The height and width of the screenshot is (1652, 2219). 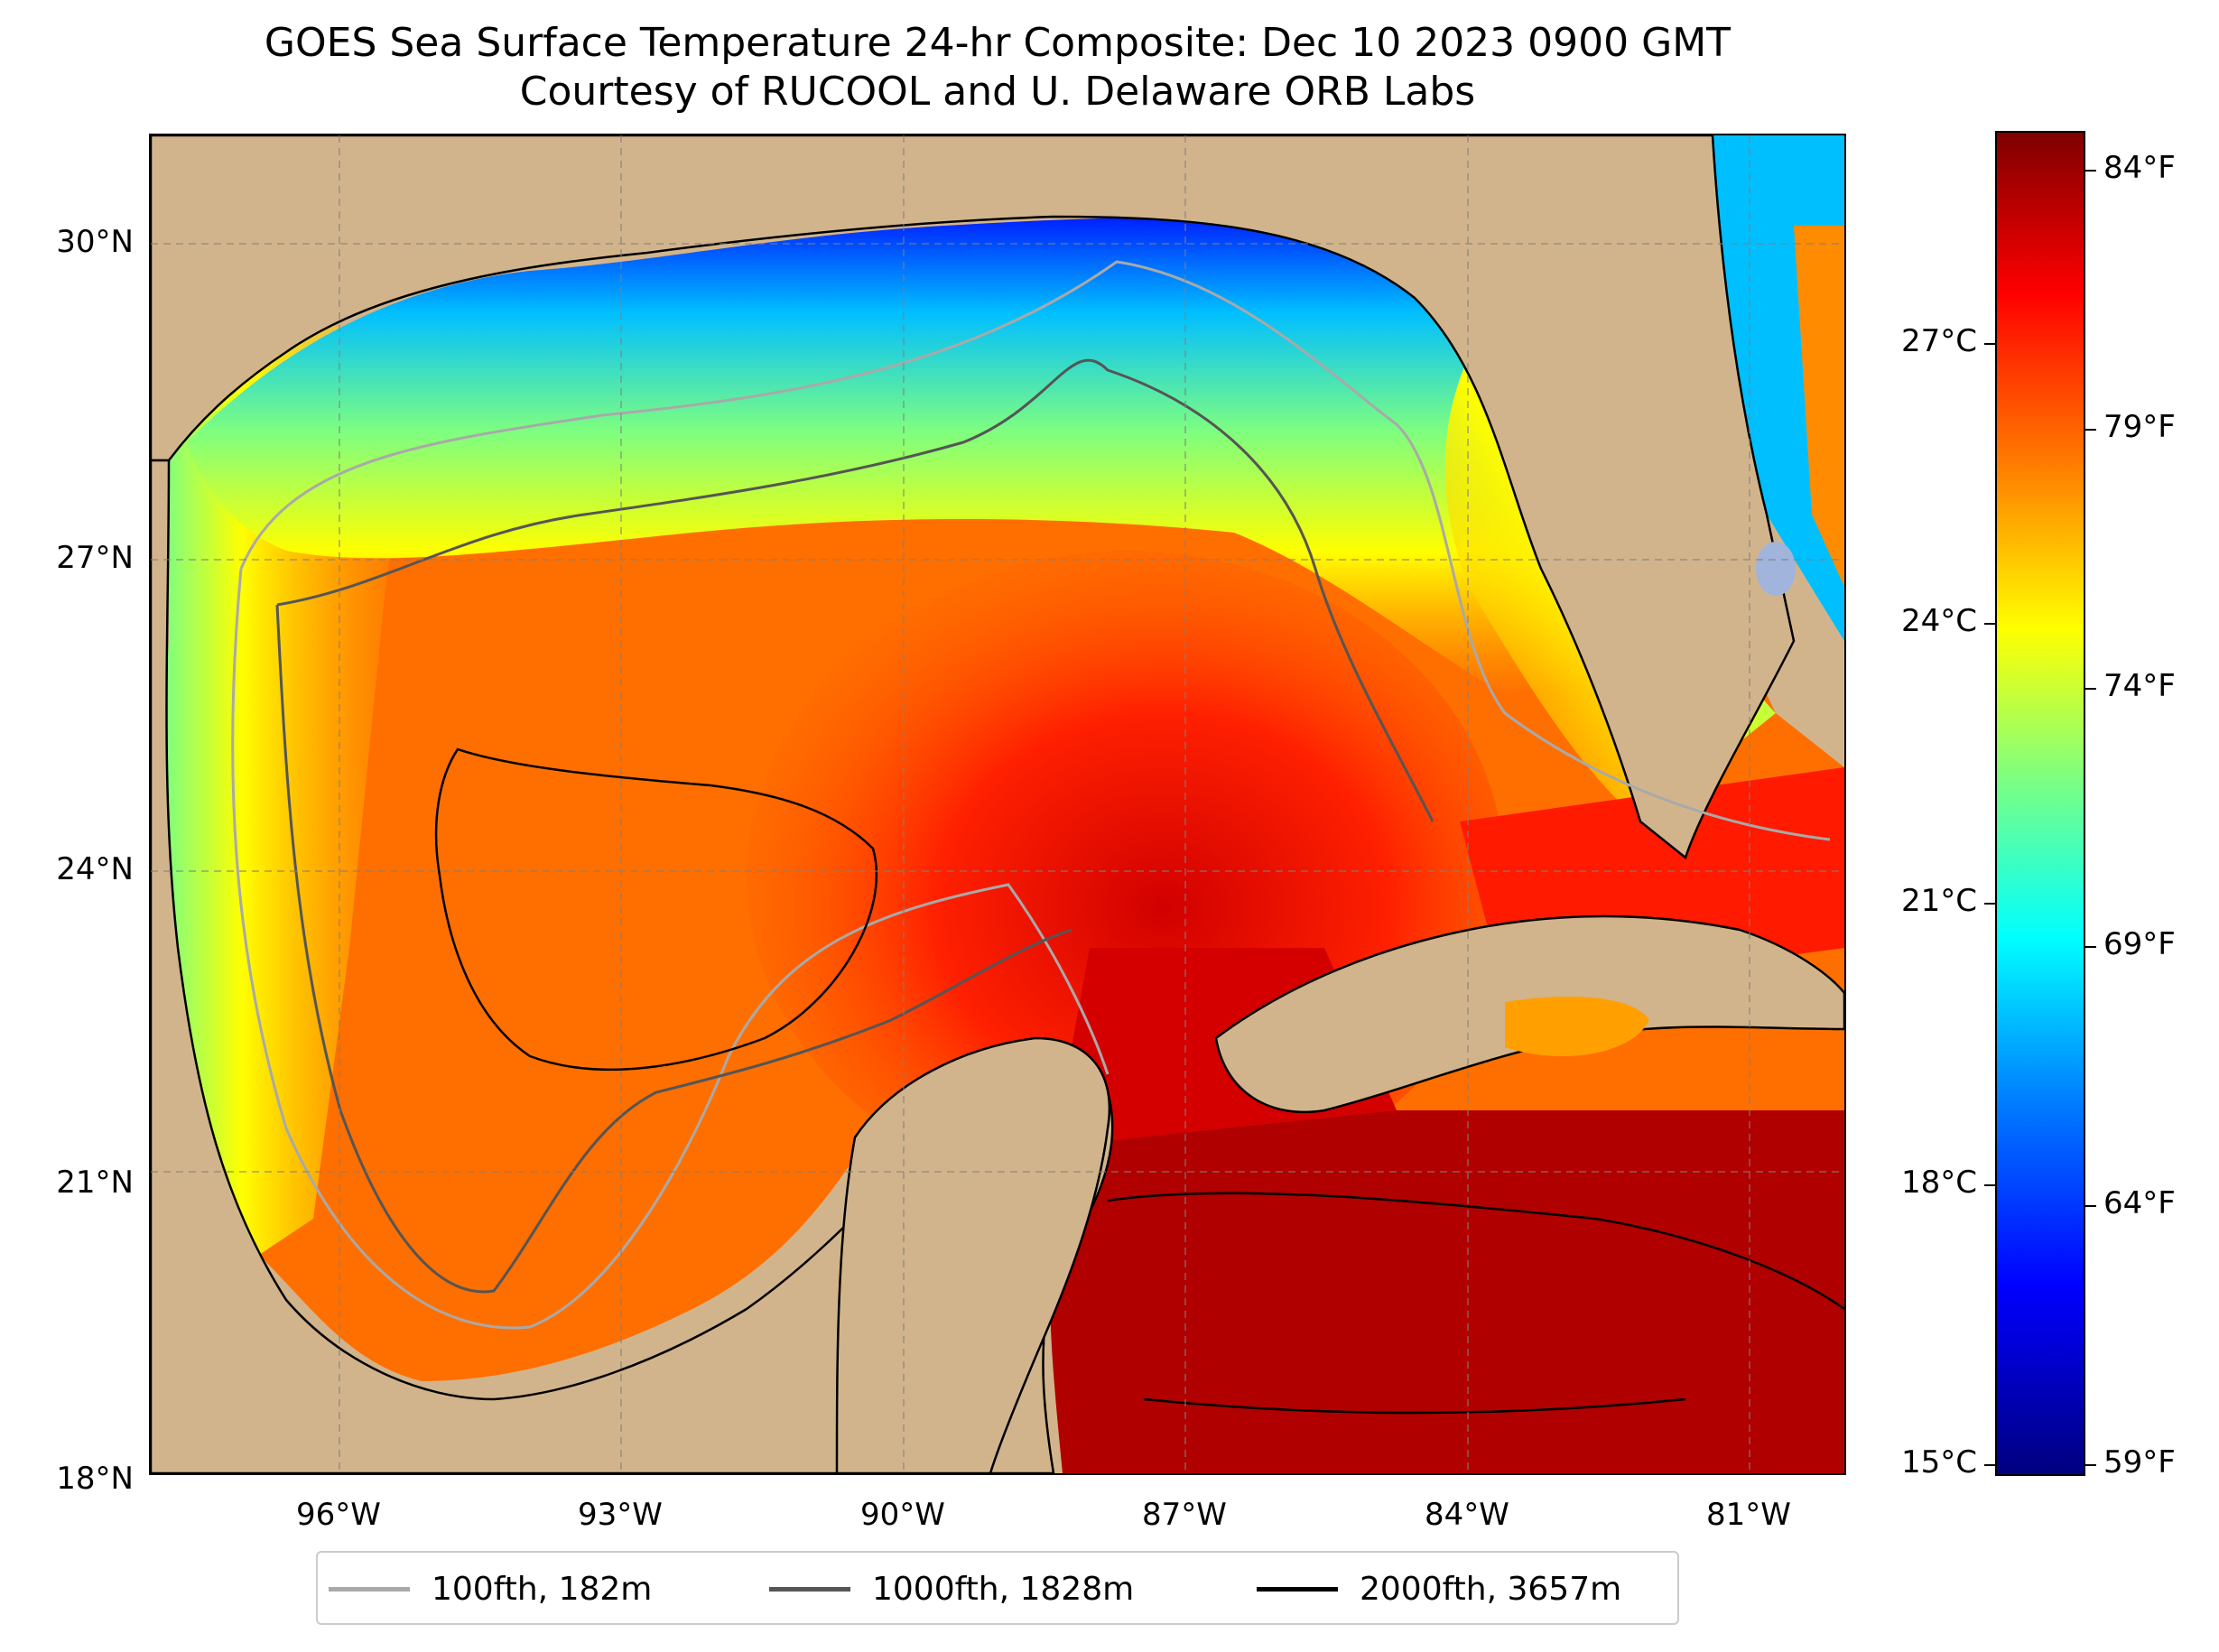 I want to click on lat-label-27: 27°N, so click(x=95, y=558).